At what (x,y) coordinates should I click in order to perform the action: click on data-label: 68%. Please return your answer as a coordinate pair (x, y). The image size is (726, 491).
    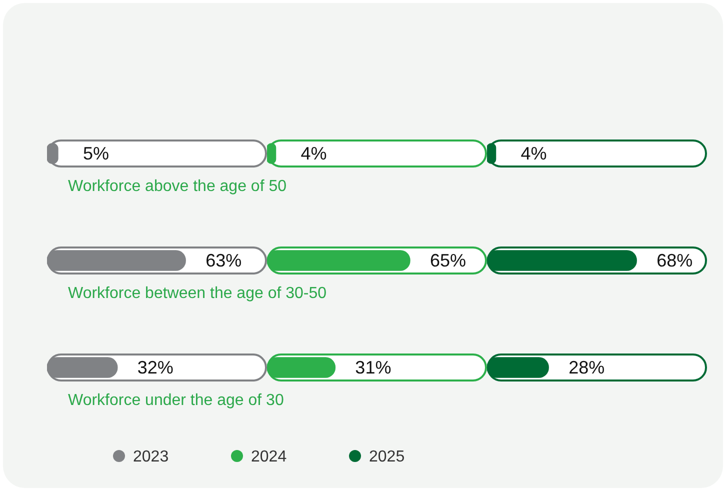
    Looking at the image, I should click on (674, 260).